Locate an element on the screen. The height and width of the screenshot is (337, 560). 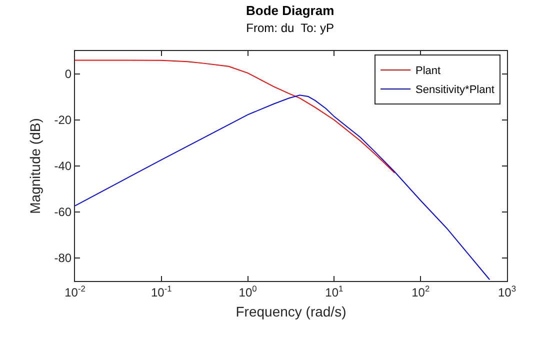
y-tick-label: -80 is located at coordinates (63, 258).